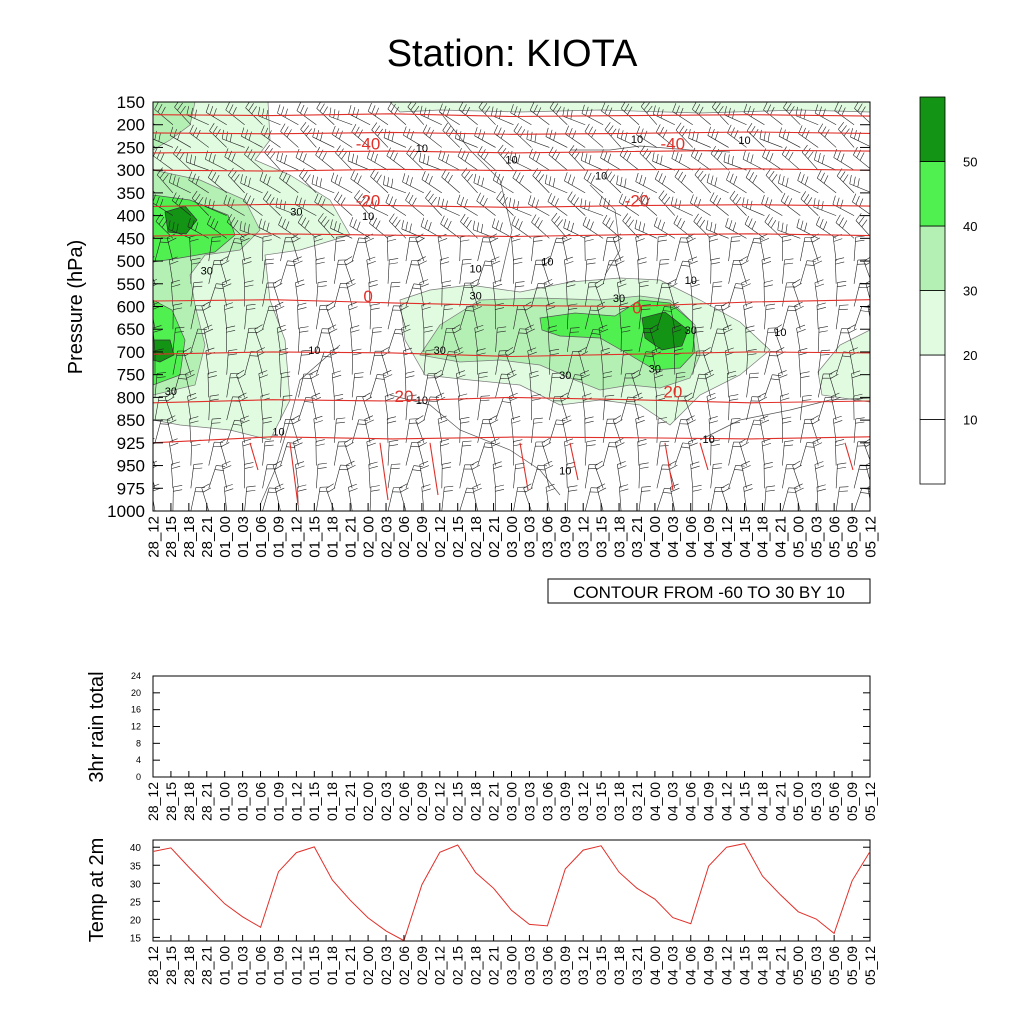  What do you see at coordinates (386, 965) in the screenshot?
I see `temp-time-tick-label: 02_03` at bounding box center [386, 965].